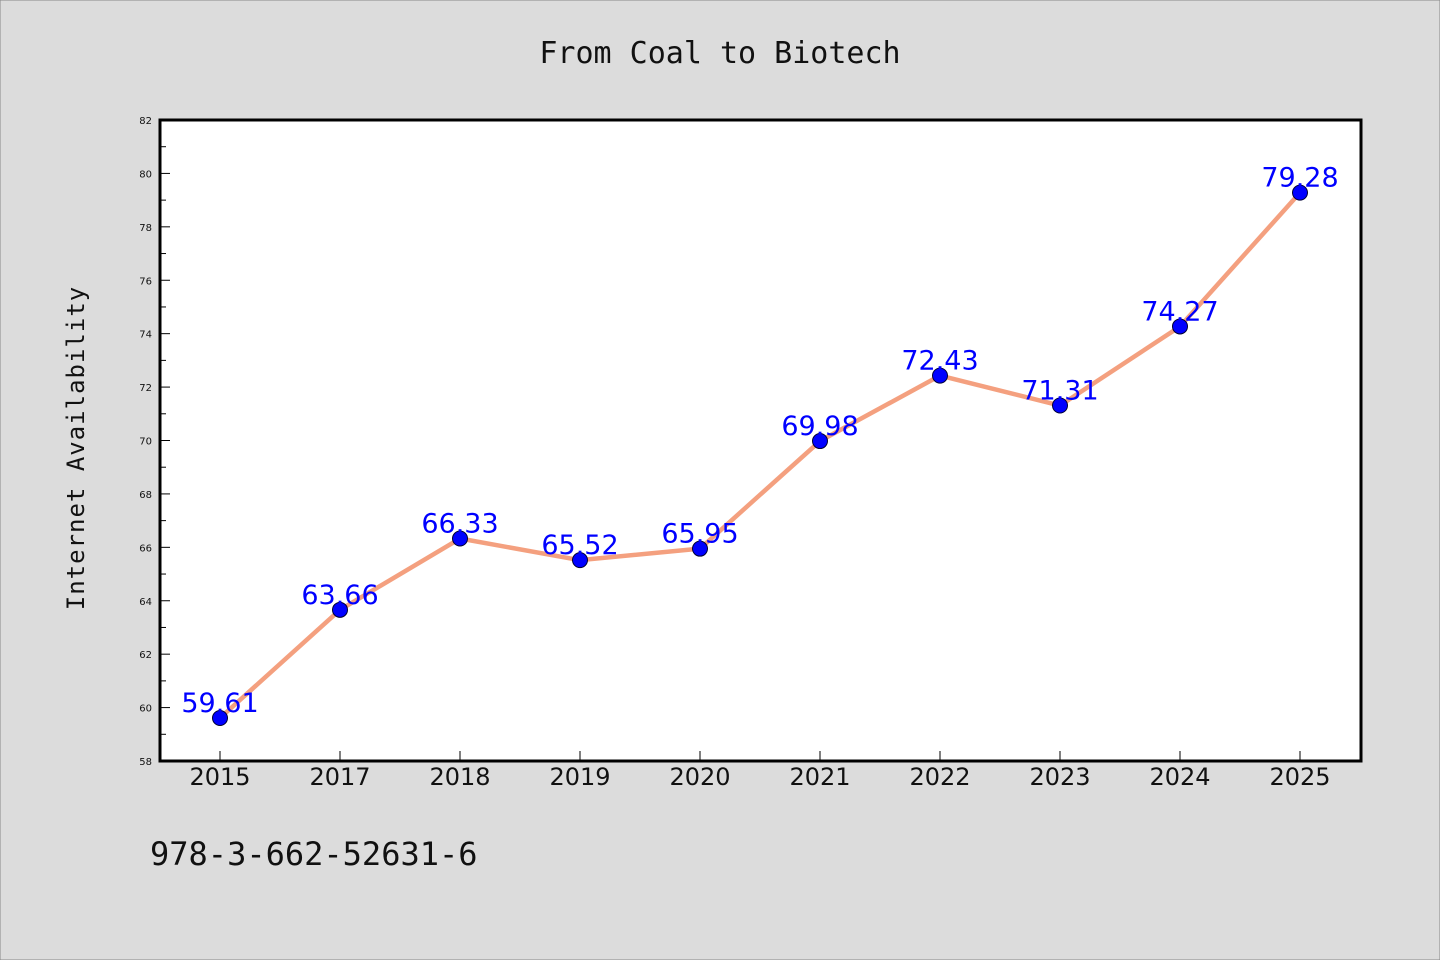 This screenshot has height=960, width=1440. I want to click on x-tick-label: 2021, so click(819, 777).